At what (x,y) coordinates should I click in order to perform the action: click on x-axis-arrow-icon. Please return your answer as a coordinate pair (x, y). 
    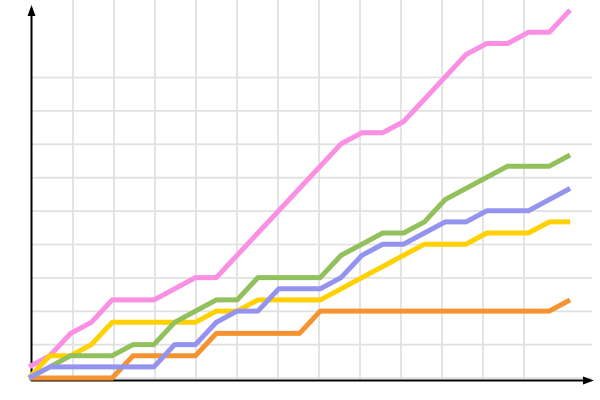
    Looking at the image, I should click on (588, 380).